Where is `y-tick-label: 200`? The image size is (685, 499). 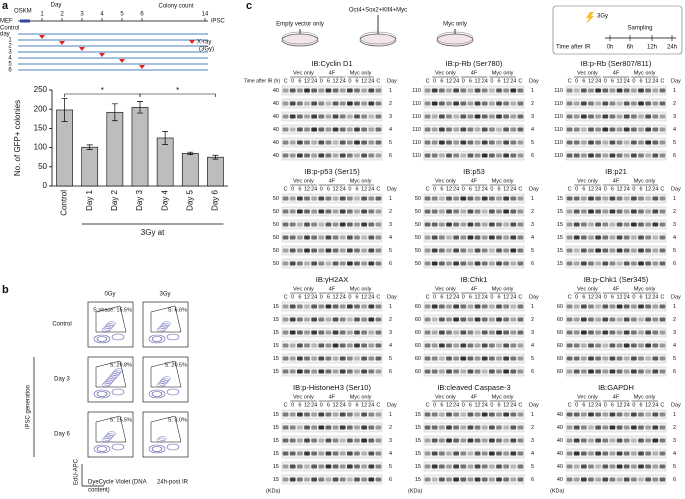
y-tick-label: 200 is located at coordinates (41, 108).